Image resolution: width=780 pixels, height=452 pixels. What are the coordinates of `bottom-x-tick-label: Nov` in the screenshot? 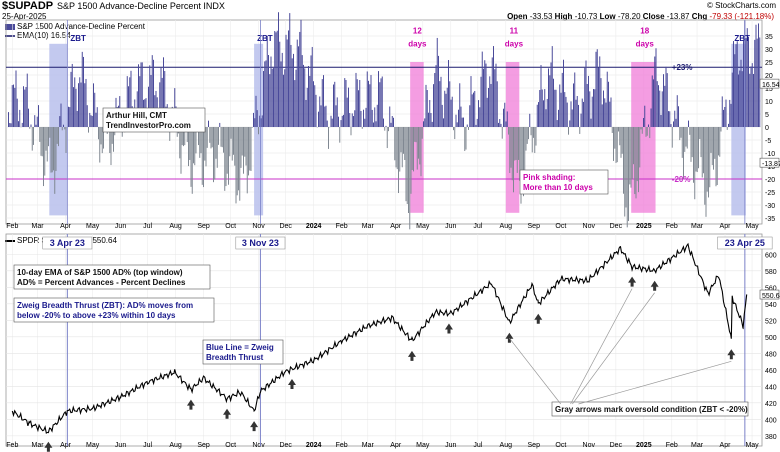 It's located at (589, 445).